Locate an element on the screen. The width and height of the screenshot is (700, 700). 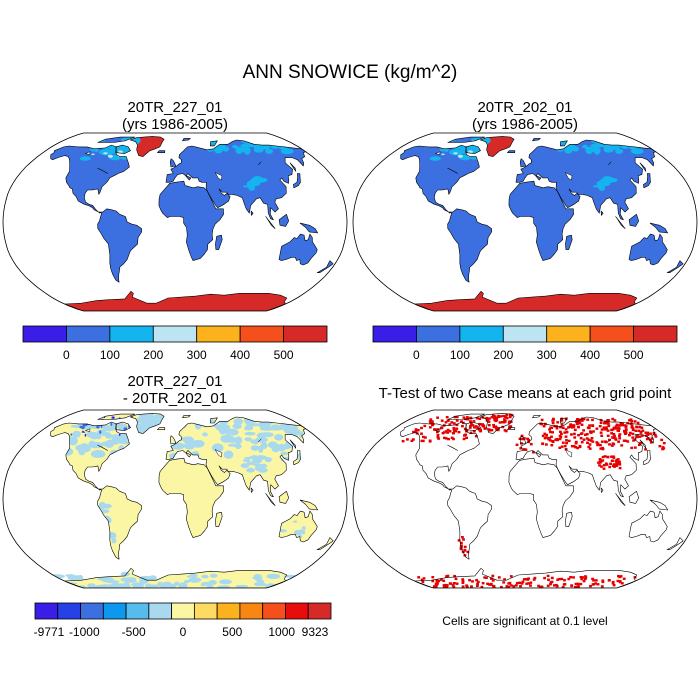
map-case2 is located at coordinates (525, 222).